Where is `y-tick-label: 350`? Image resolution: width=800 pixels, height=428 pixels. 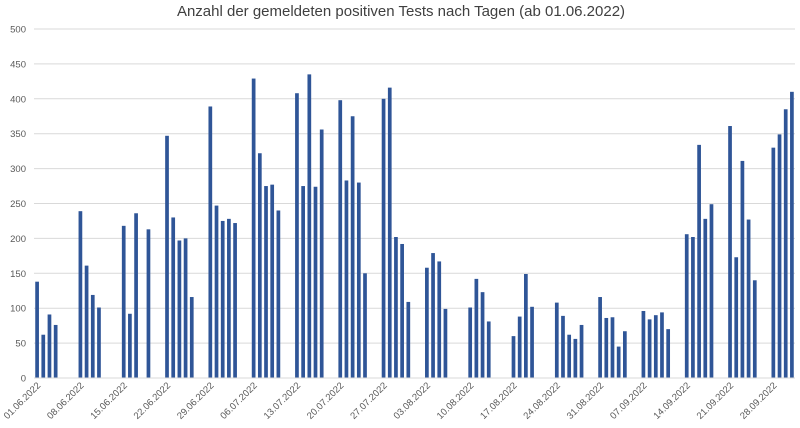 y-tick-label: 350 is located at coordinates (18, 134).